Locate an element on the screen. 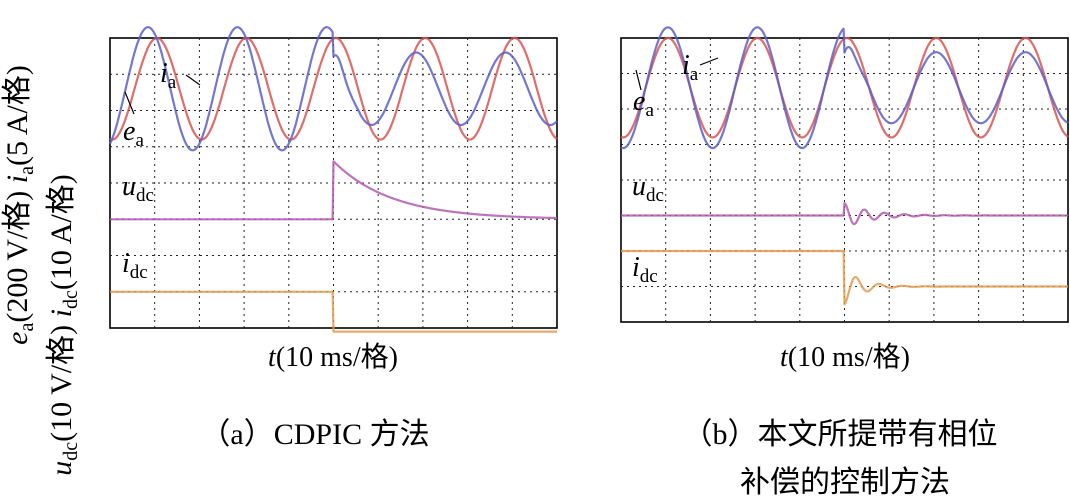 This screenshot has height=504, width=1070. y-label-upper: ea(200 V/格) ia(5 A/格) is located at coordinates (19, 205).